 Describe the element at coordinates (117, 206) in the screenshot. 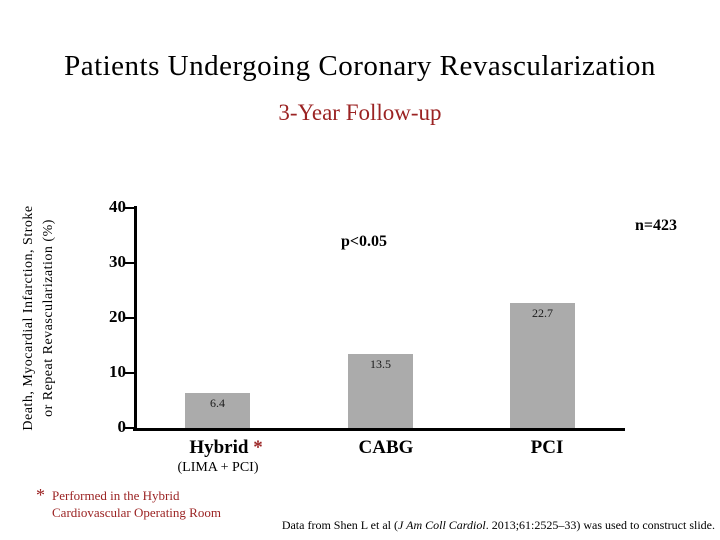

I see `y-tick-label: 40` at that location.